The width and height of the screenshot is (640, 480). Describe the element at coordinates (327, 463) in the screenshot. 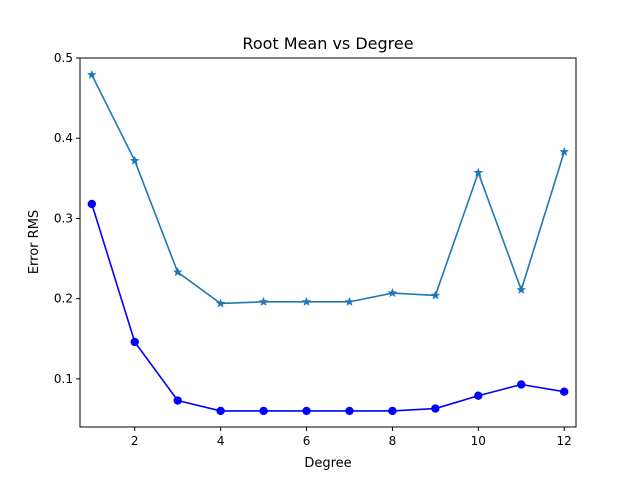

I see `x-axis-label: Degree` at that location.